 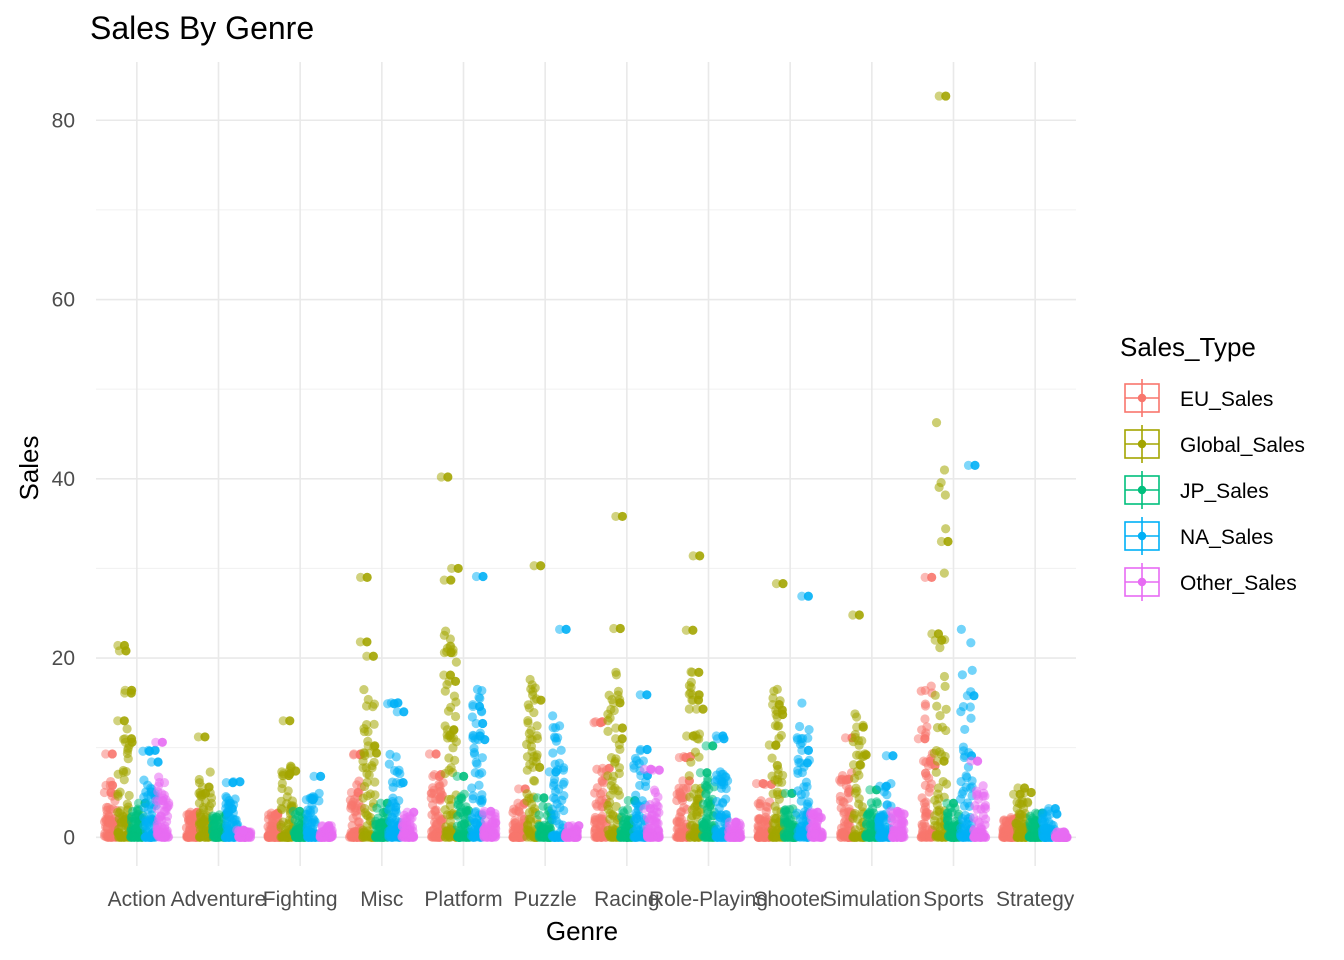 What do you see at coordinates (69, 837) in the screenshot?
I see `y-tick-label: 0` at bounding box center [69, 837].